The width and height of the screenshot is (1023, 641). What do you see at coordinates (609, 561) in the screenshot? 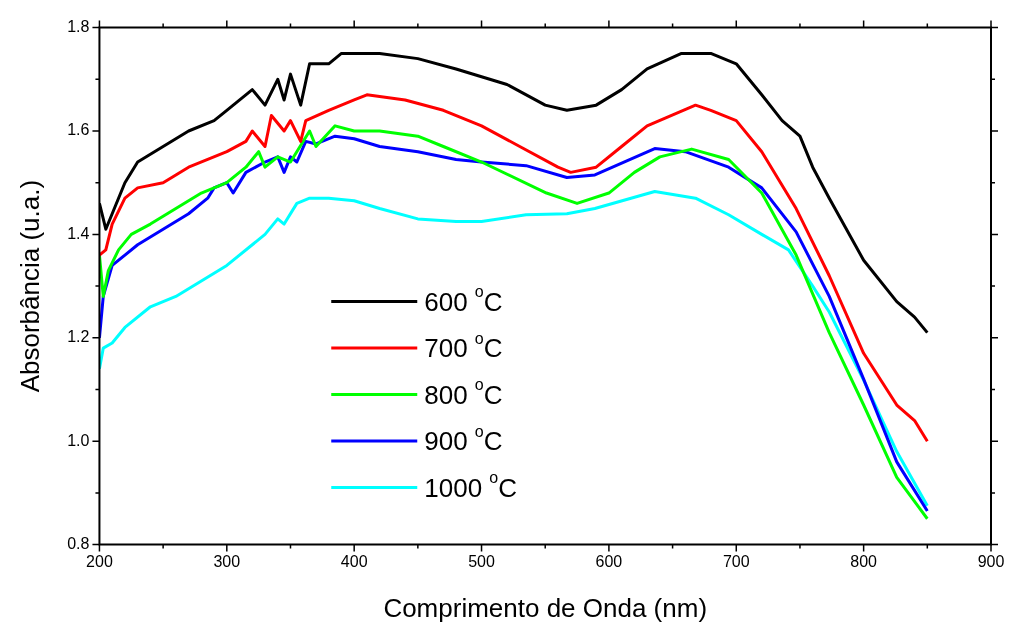
I see `x-tick-label: 600` at bounding box center [609, 561].